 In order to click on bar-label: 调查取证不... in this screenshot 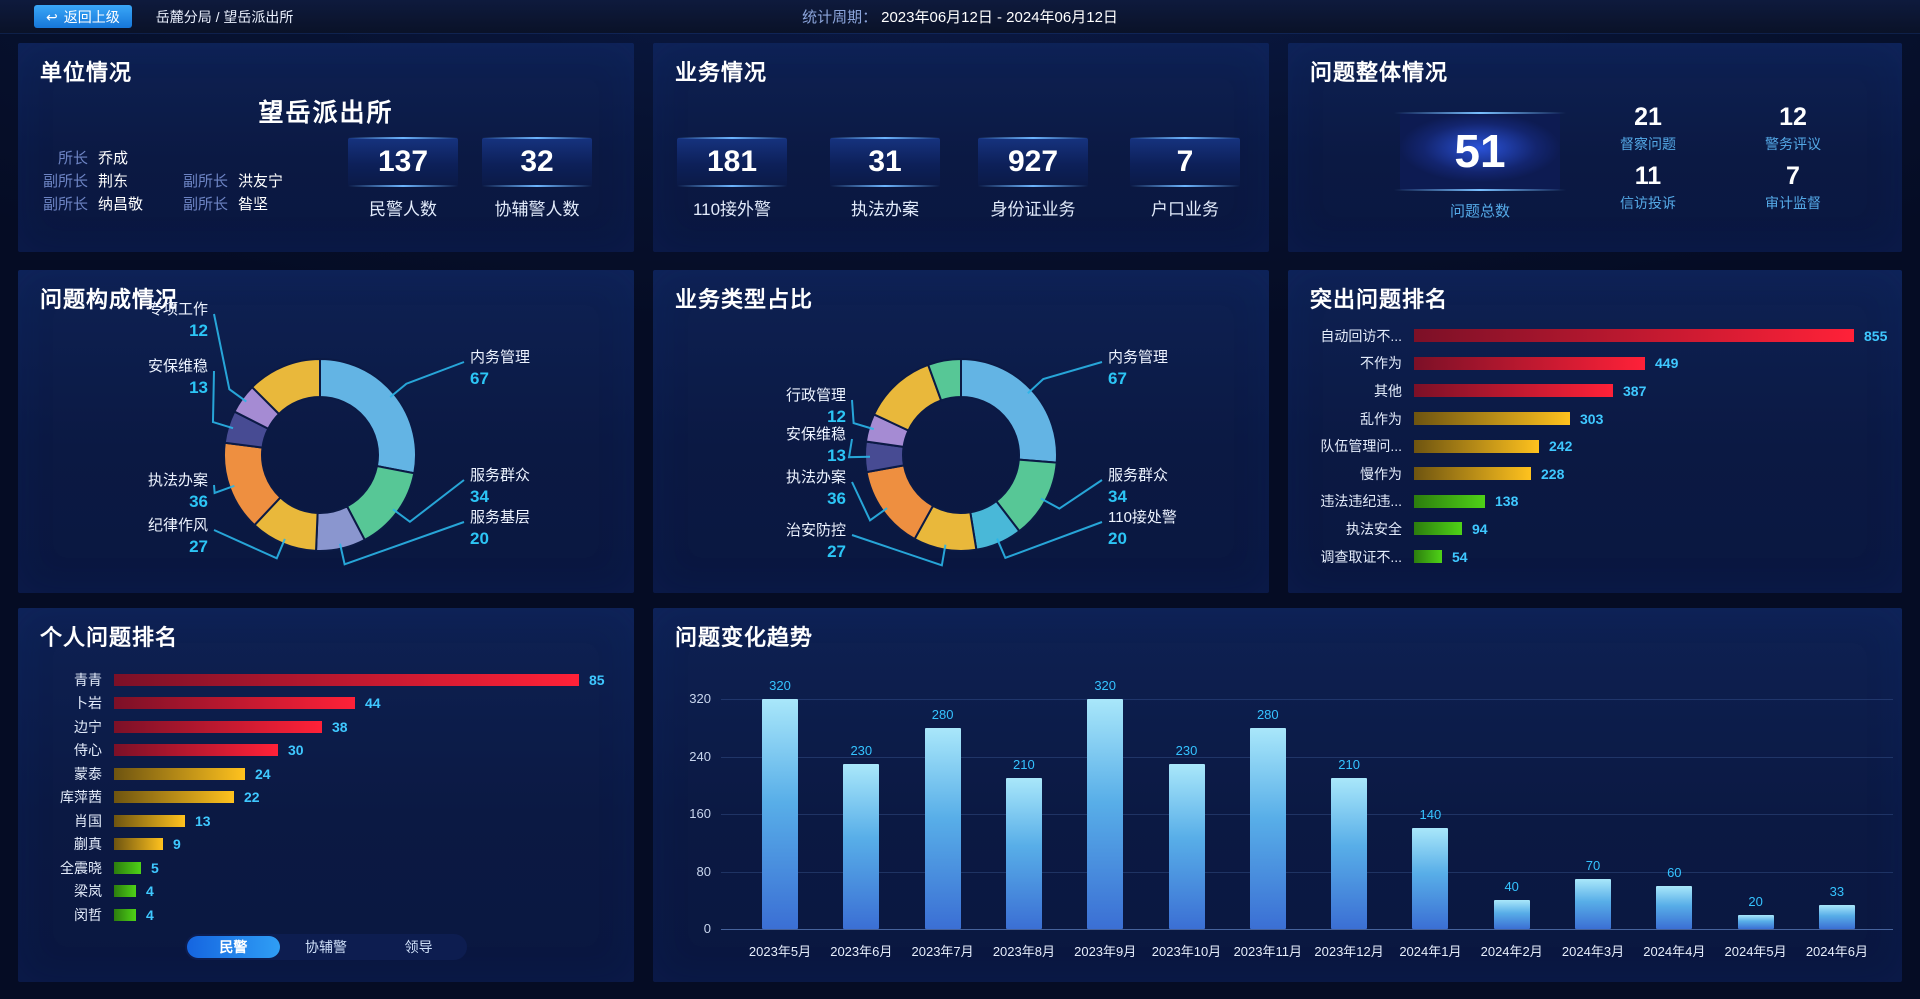, I will do `click(1361, 556)`.